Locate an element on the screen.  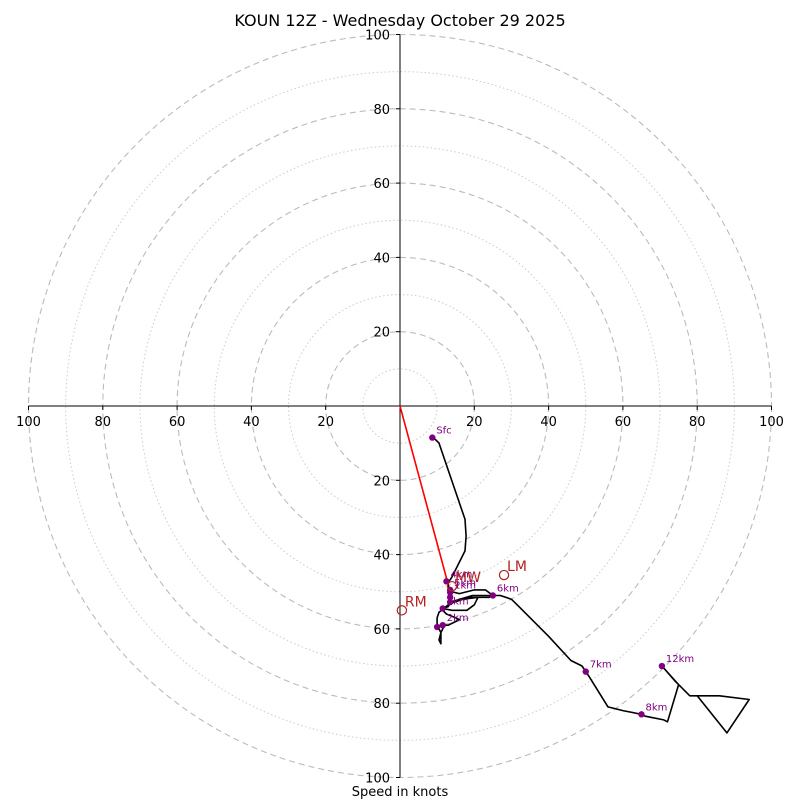
storm-motion-label: MW is located at coordinates (468, 578).